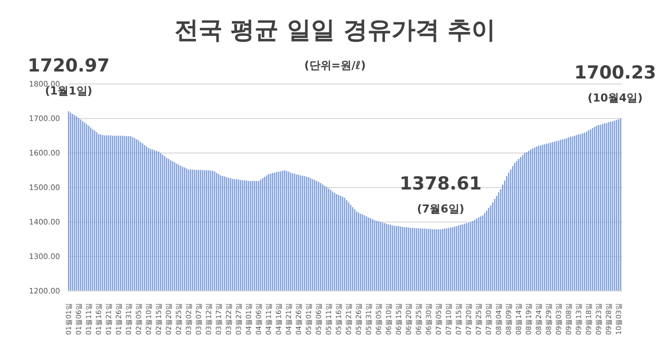 The height and width of the screenshot is (347, 670). I want to click on data-label: 1720.97, so click(69, 65).